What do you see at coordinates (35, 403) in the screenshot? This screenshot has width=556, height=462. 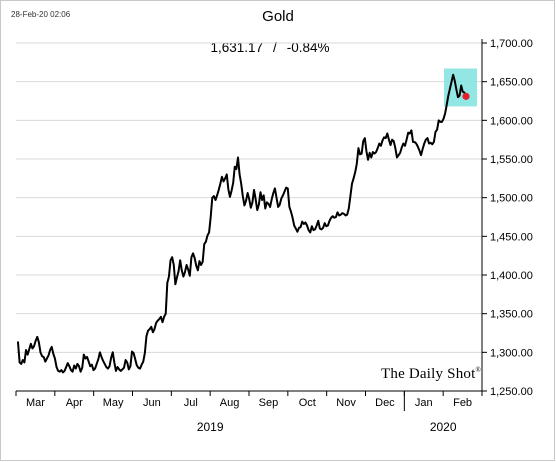 I see `x-tick-label: Mar` at bounding box center [35, 403].